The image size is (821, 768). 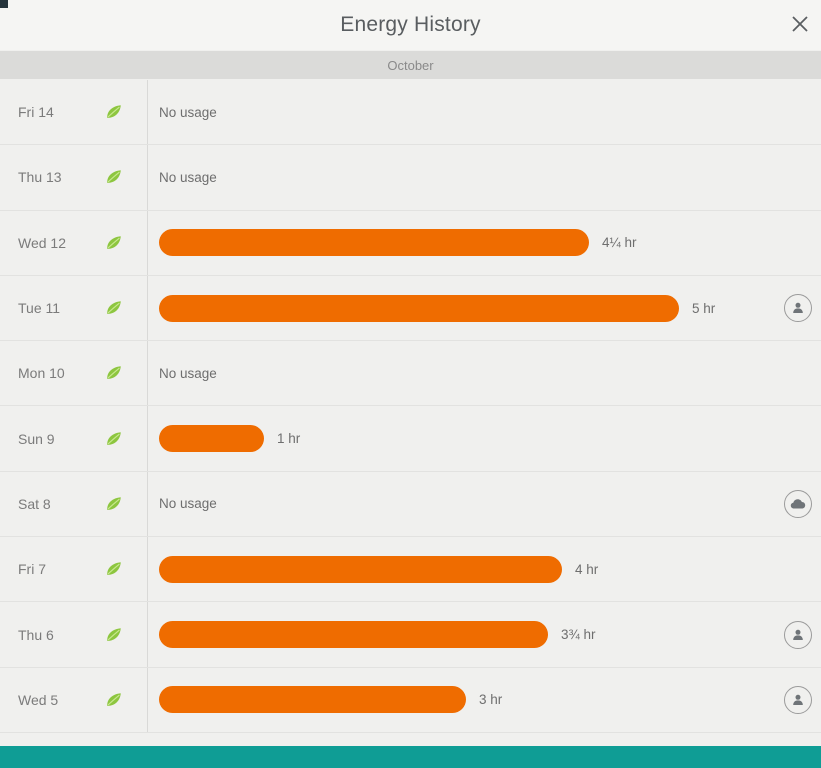 I want to click on modal-header: Energy History, so click(x=410, y=25).